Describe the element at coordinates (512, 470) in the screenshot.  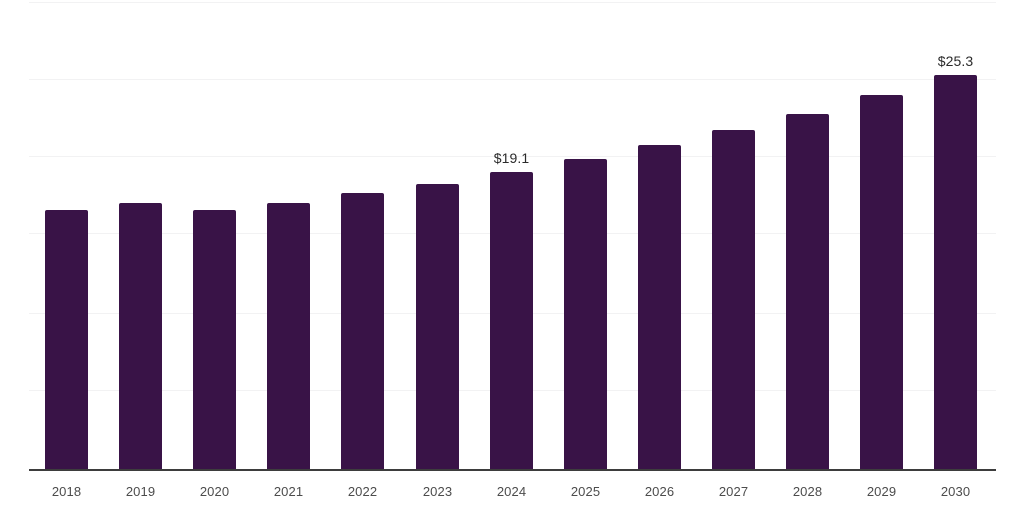
I see `x-axis-line` at that location.